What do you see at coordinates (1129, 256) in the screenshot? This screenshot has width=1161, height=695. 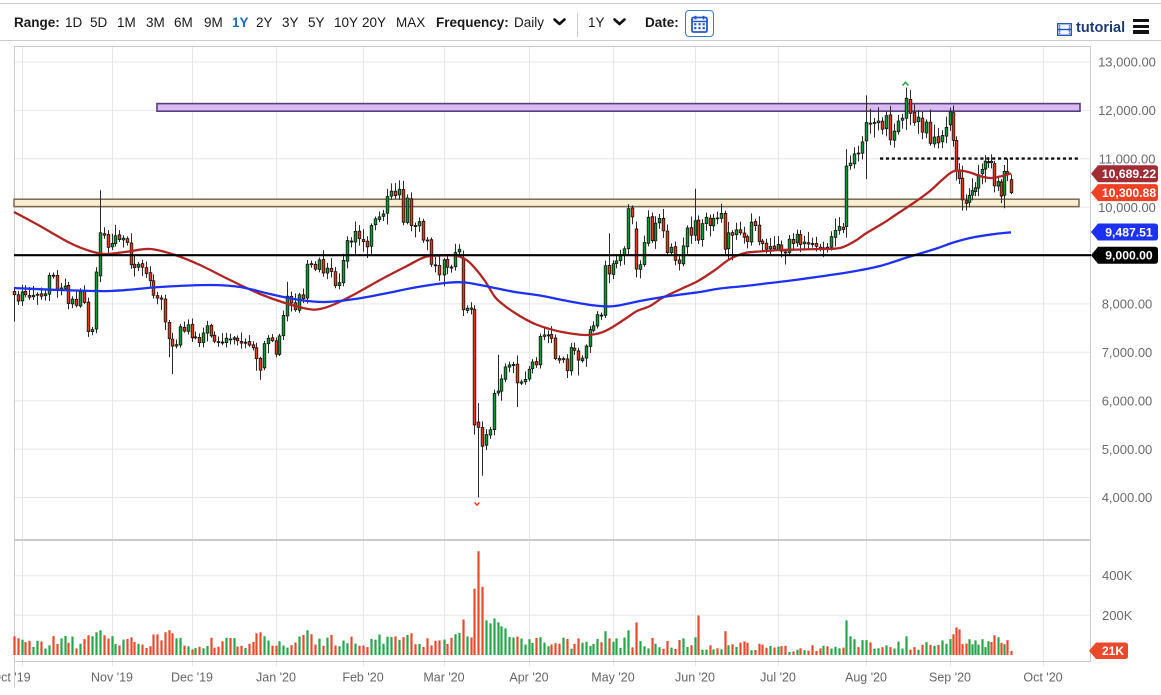 I see `svg-text: 9,000.00` at bounding box center [1129, 256].